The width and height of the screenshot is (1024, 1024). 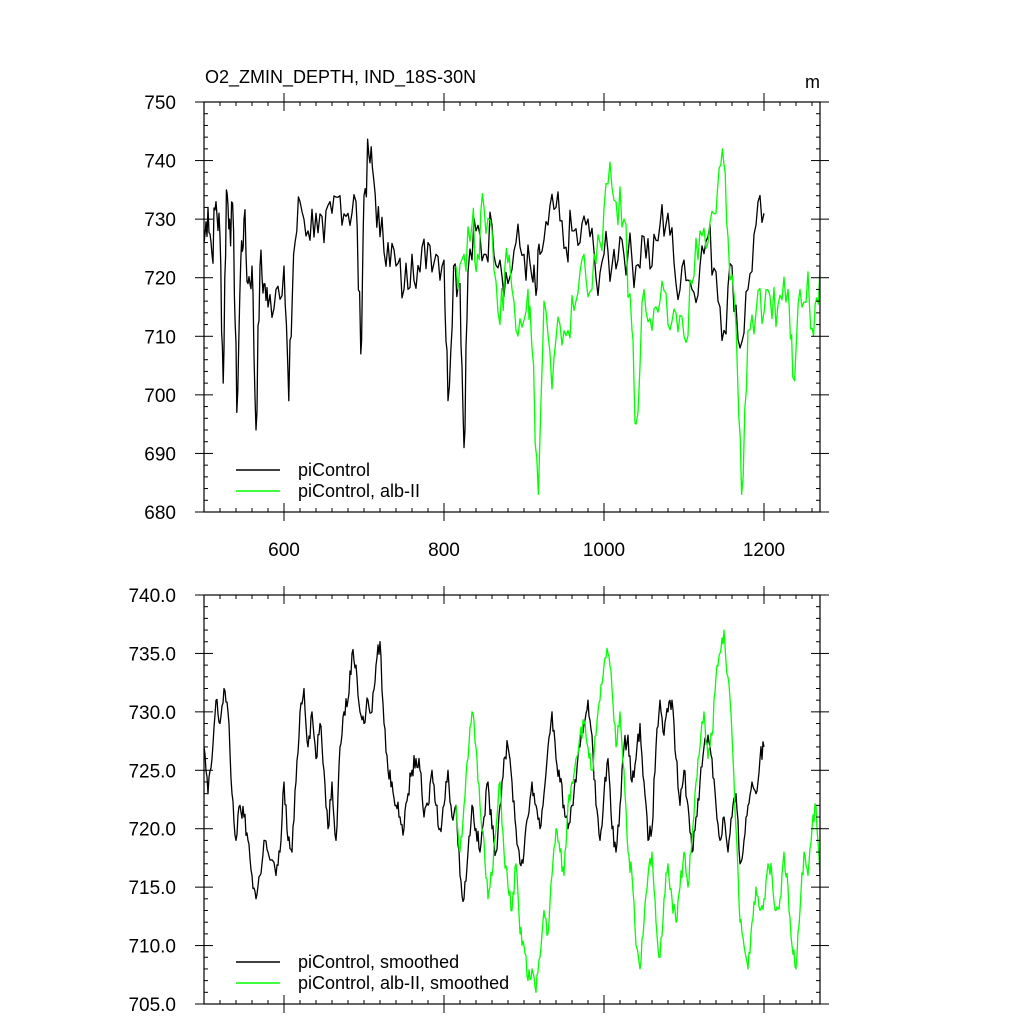 I want to click on legend-label-piControl-smoothed: piControl, smoothed, so click(x=378, y=962).